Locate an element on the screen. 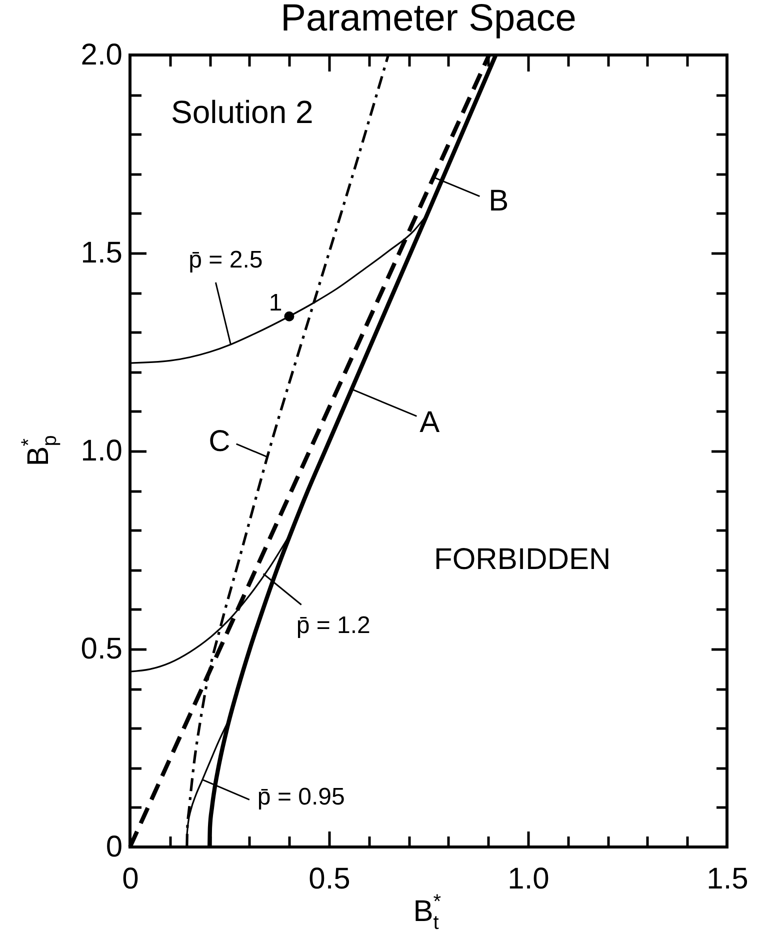 Image resolution: width=761 pixels, height=937 pixels. y-tick-label: 0.5 is located at coordinates (101, 649).